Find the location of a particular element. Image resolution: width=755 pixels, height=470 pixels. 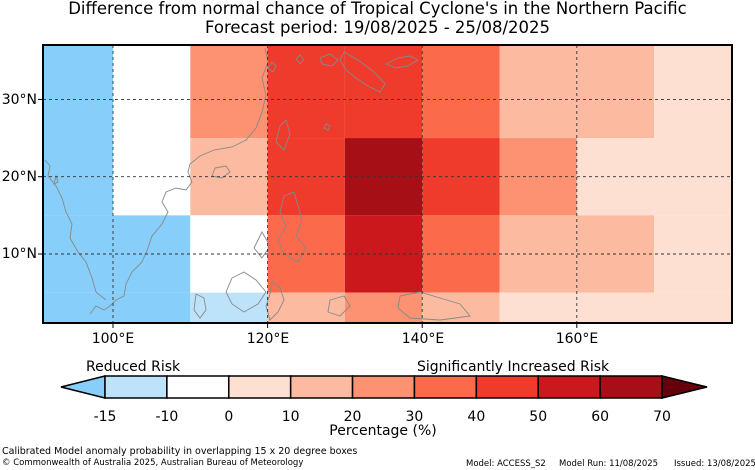

lon-label-120e: 120°E is located at coordinates (268, 339).